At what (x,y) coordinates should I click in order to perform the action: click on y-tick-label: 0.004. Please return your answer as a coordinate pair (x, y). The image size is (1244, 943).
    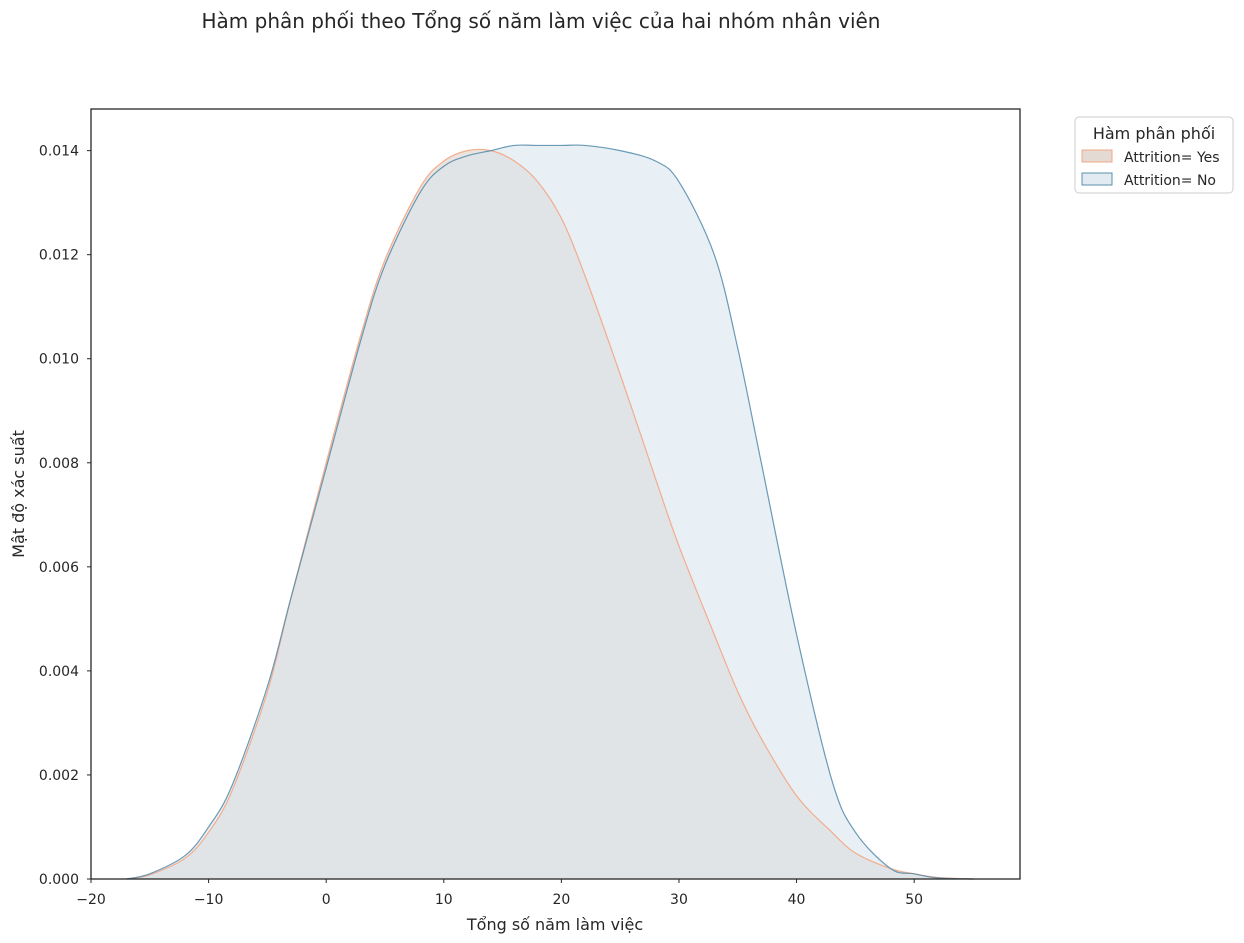
    Looking at the image, I should click on (59, 672).